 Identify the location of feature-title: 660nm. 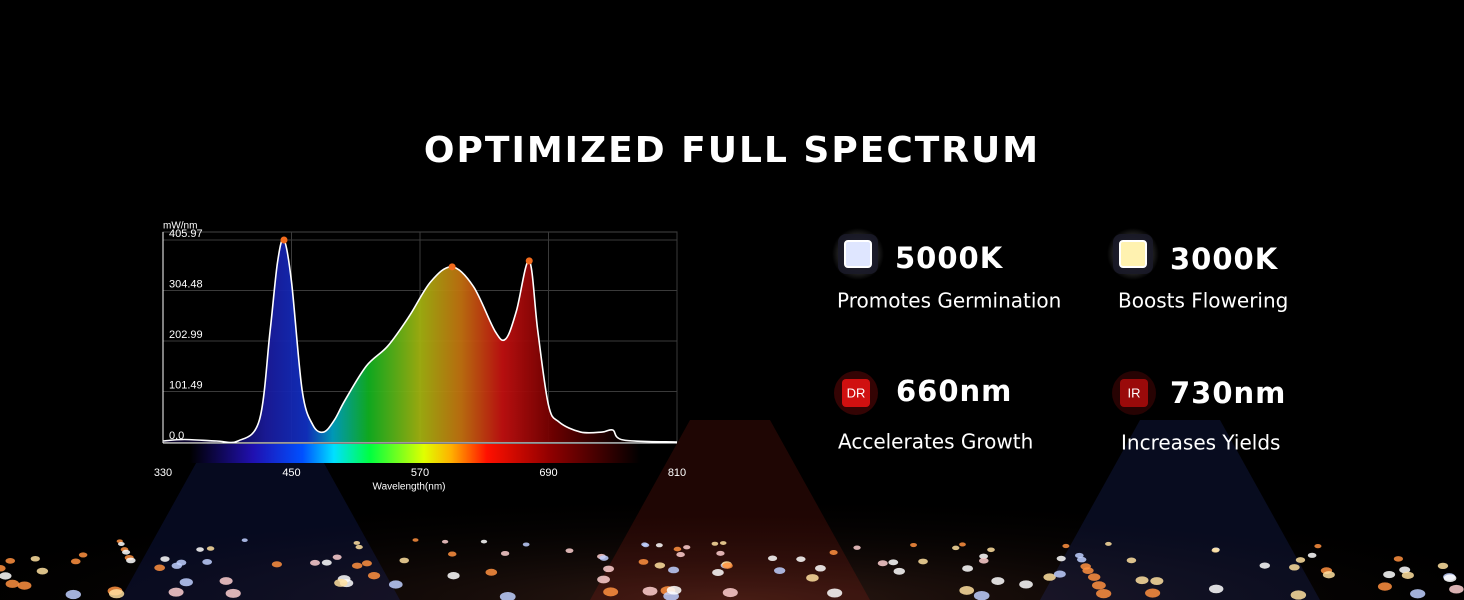
(954, 391).